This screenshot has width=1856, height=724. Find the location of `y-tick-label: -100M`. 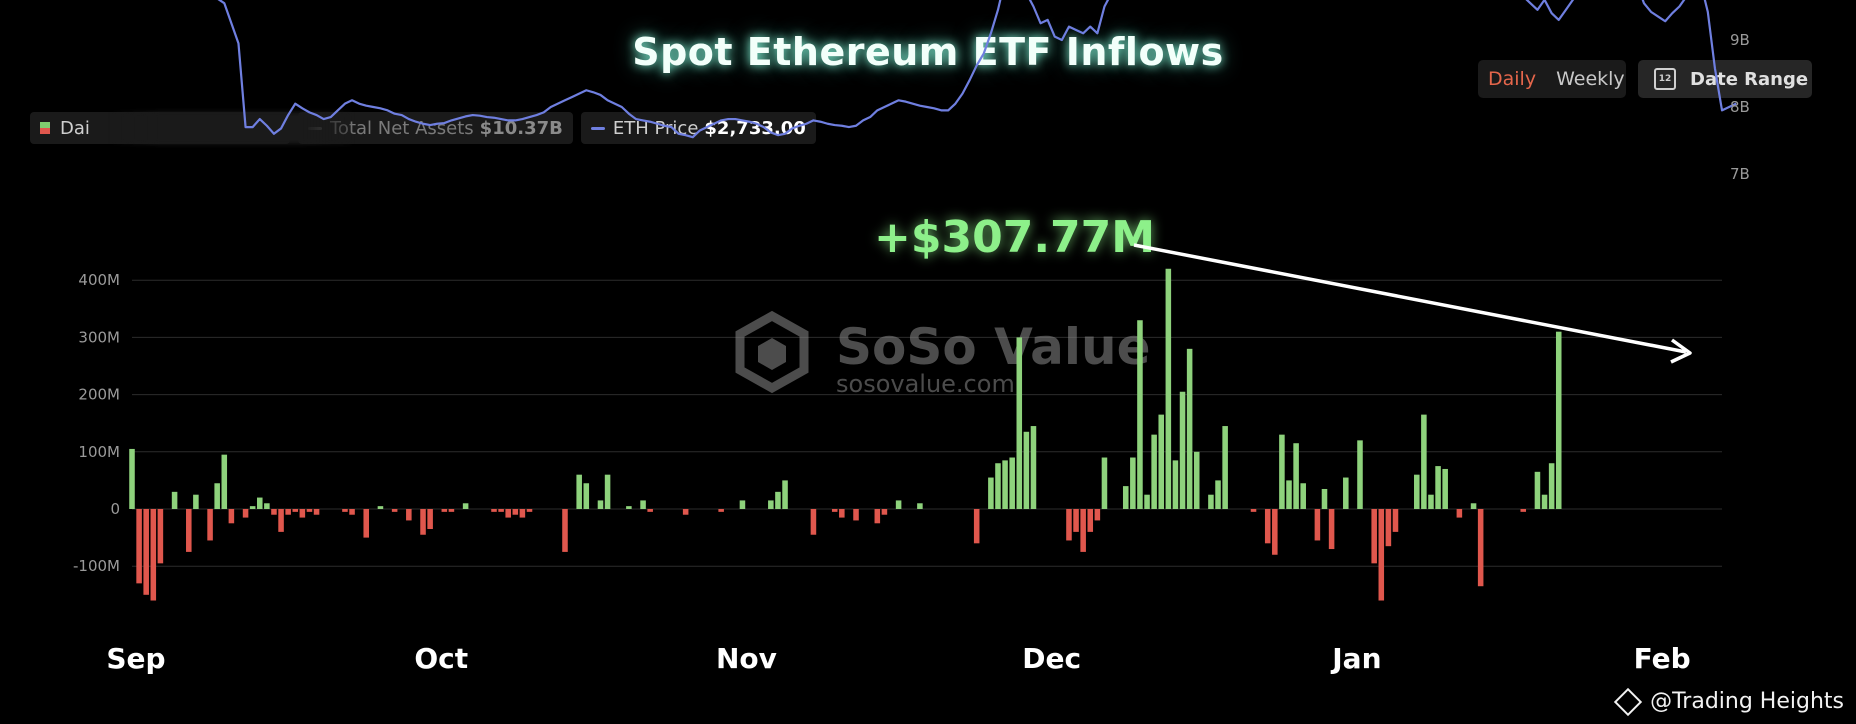

y-tick-label: -100M is located at coordinates (96, 566).